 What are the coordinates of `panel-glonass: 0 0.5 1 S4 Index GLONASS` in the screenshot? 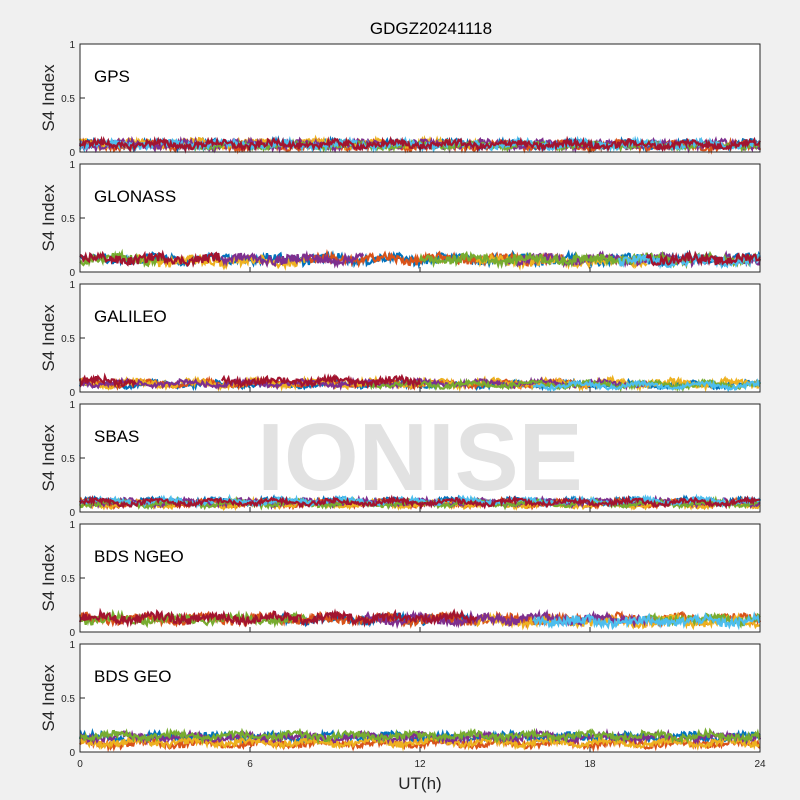 It's located at (400, 219).